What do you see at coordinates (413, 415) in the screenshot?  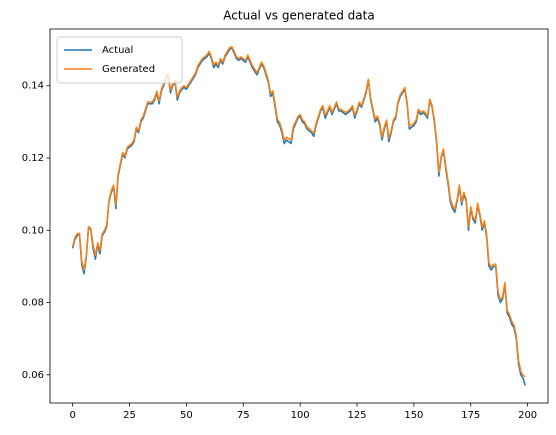 I see `x-tick-label: 150` at bounding box center [413, 415].